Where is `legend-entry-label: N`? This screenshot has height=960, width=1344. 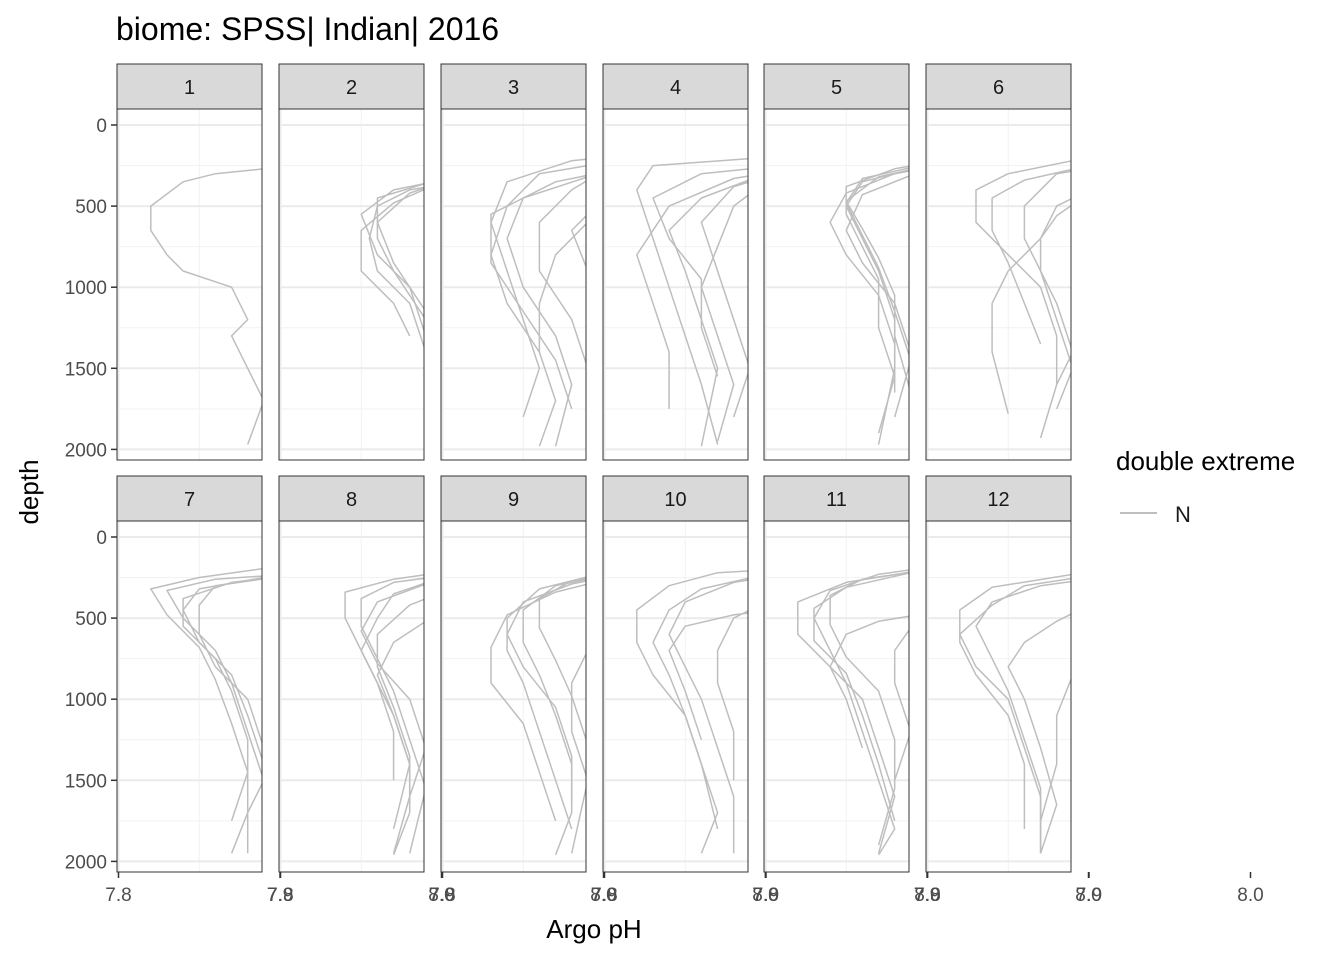 legend-entry-label: N is located at coordinates (1183, 514).